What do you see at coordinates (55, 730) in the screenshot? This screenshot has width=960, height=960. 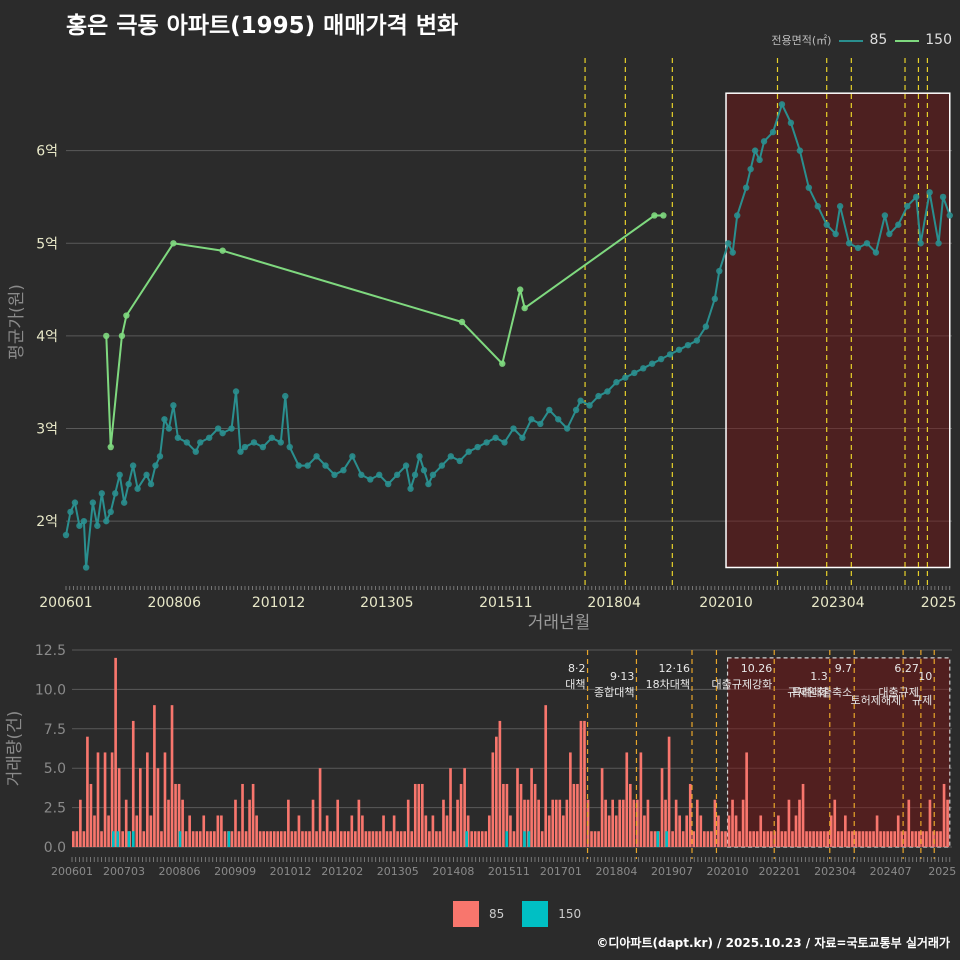 I see `volume-y-tick-label: 7.5` at bounding box center [55, 730].